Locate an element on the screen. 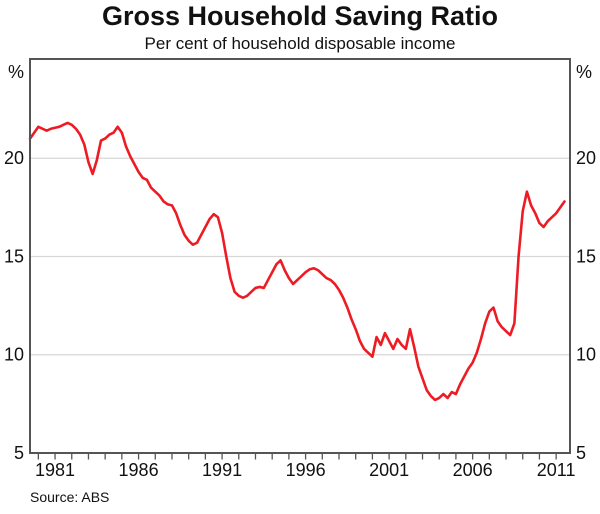  x-axis-label-1996: 1996 is located at coordinates (306, 470).